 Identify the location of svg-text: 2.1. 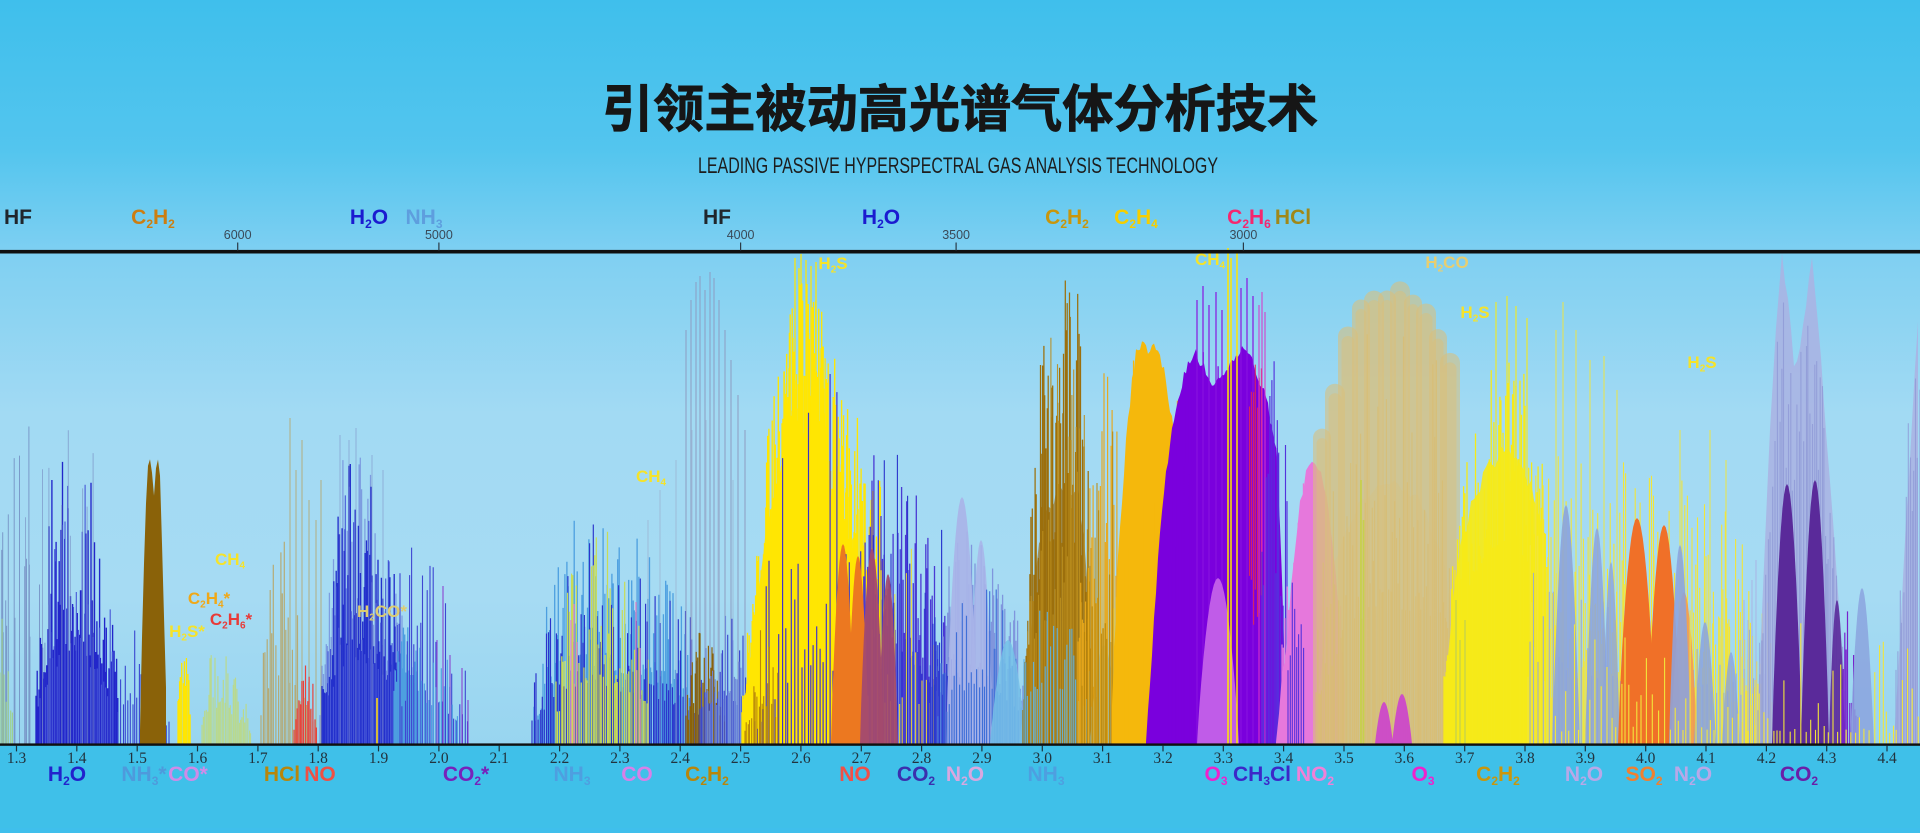
(499, 758).